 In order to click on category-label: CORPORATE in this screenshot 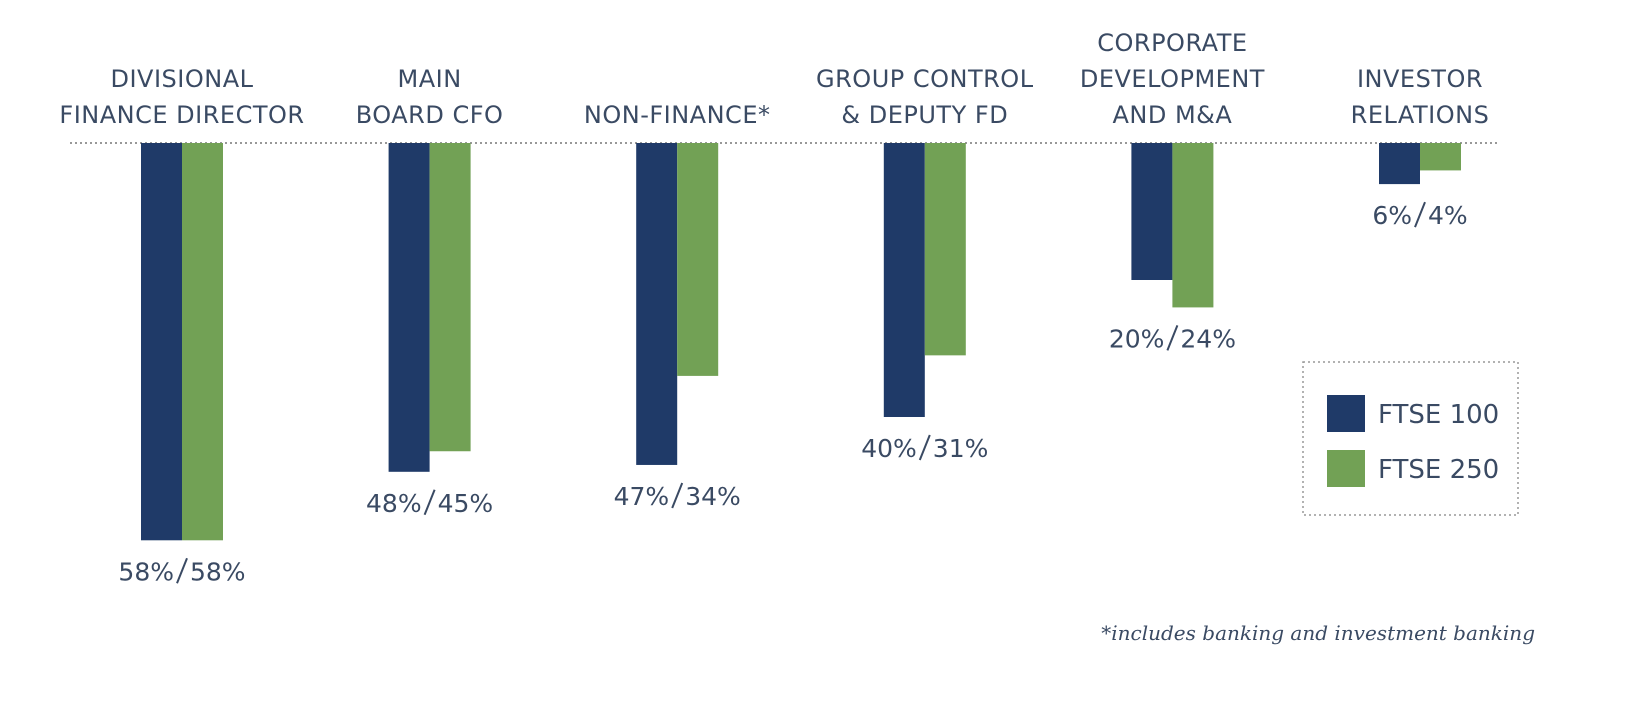, I will do `click(1172, 43)`.